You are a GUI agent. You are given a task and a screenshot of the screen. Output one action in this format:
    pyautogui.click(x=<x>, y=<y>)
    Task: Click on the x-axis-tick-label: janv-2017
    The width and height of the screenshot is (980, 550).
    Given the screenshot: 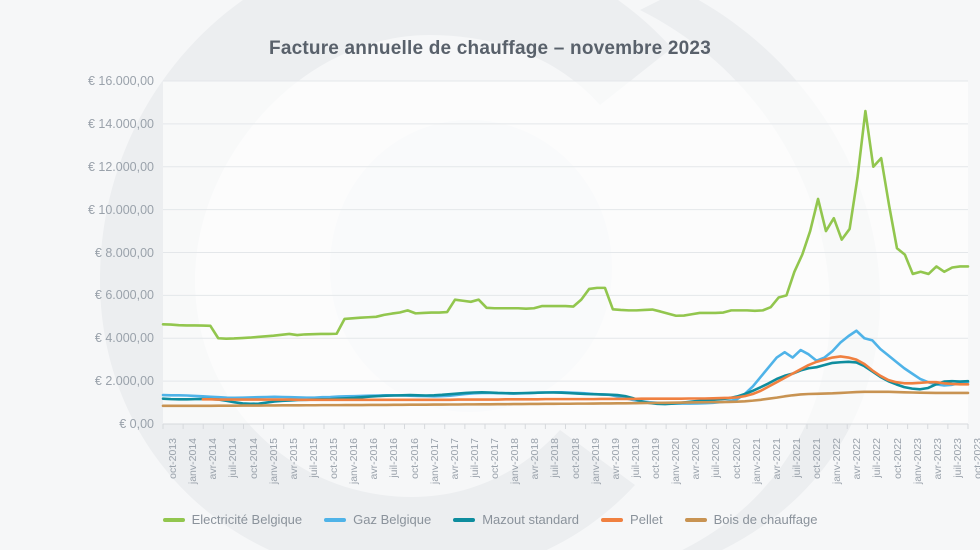 What is the action you would take?
    pyautogui.click(x=434, y=461)
    